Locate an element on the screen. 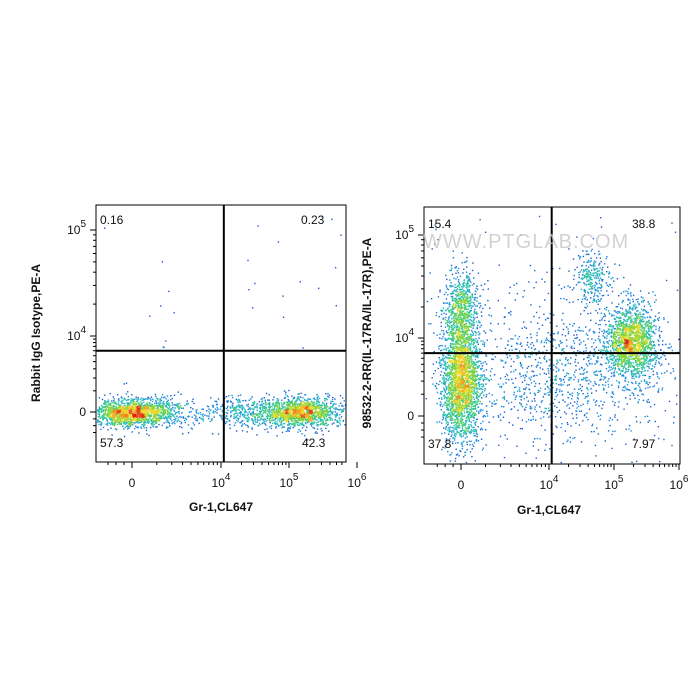 This screenshot has height=700, width=700. isotype-quadrant-lower-left: 57.3 is located at coordinates (112, 443).